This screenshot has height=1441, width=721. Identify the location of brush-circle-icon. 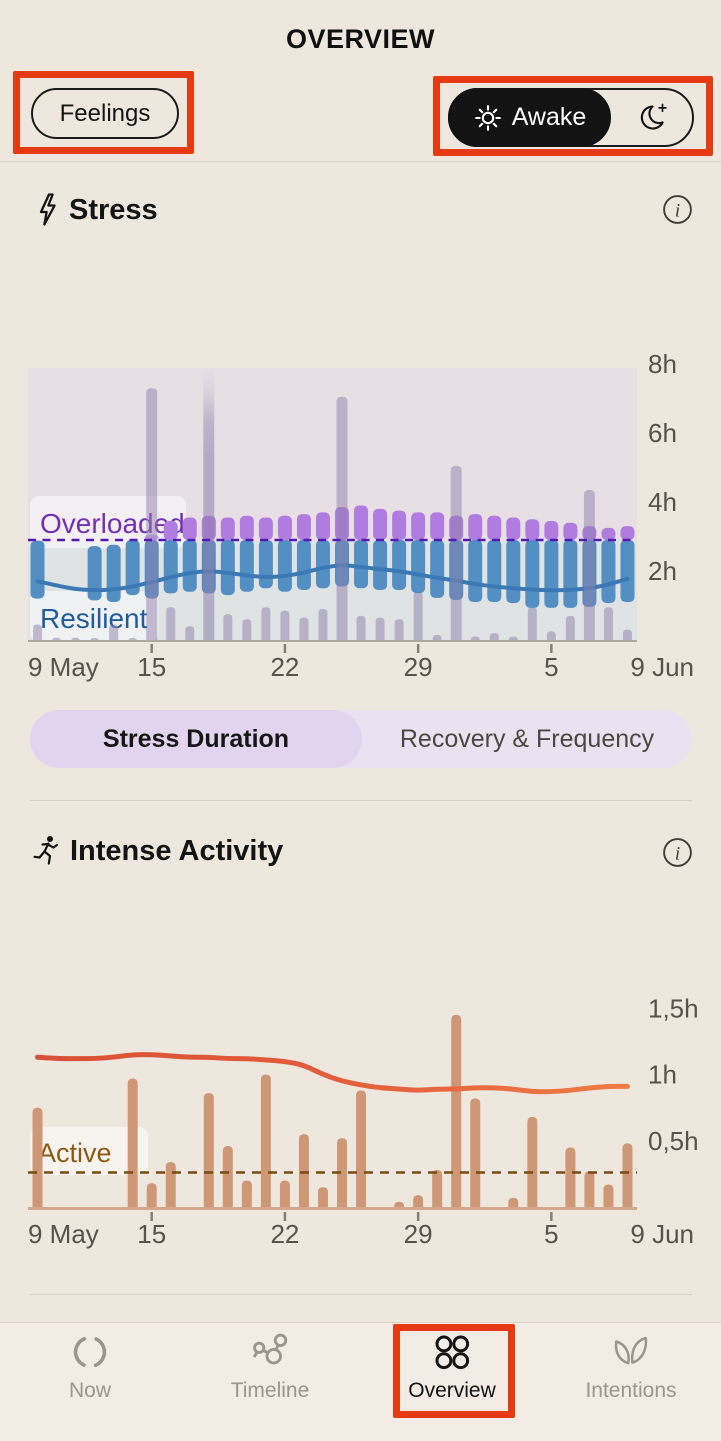
(90, 1352).